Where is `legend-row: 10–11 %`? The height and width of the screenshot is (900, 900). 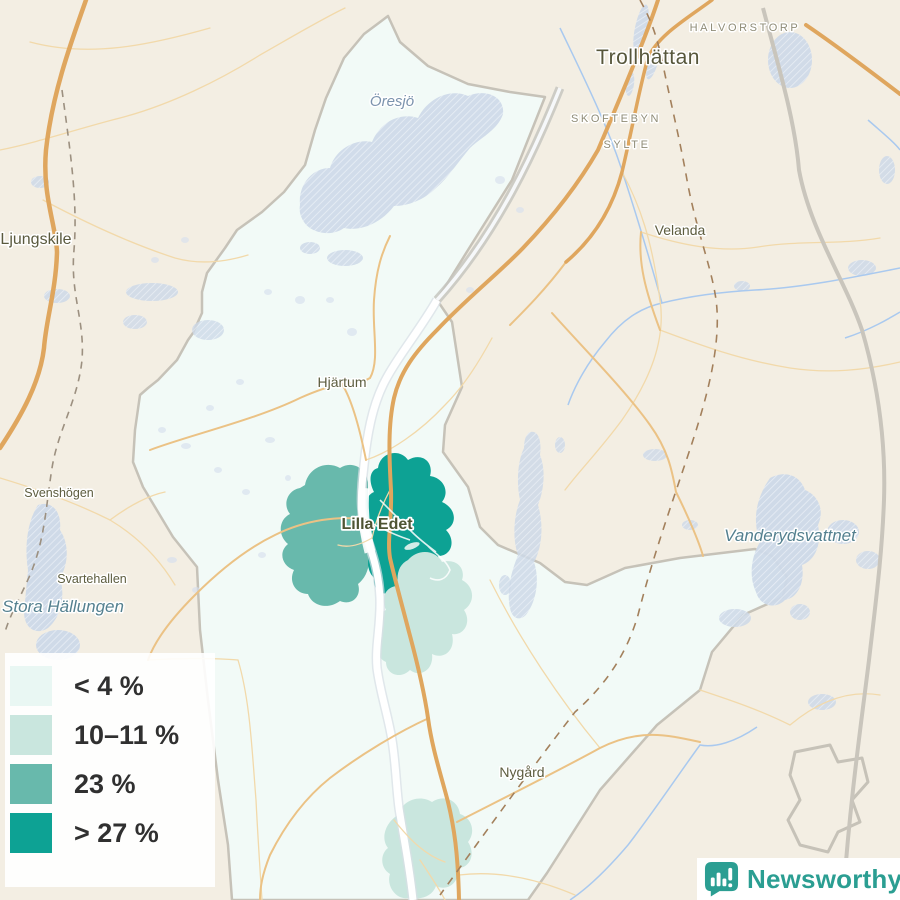
legend-row: 10–11 % is located at coordinates (110, 735).